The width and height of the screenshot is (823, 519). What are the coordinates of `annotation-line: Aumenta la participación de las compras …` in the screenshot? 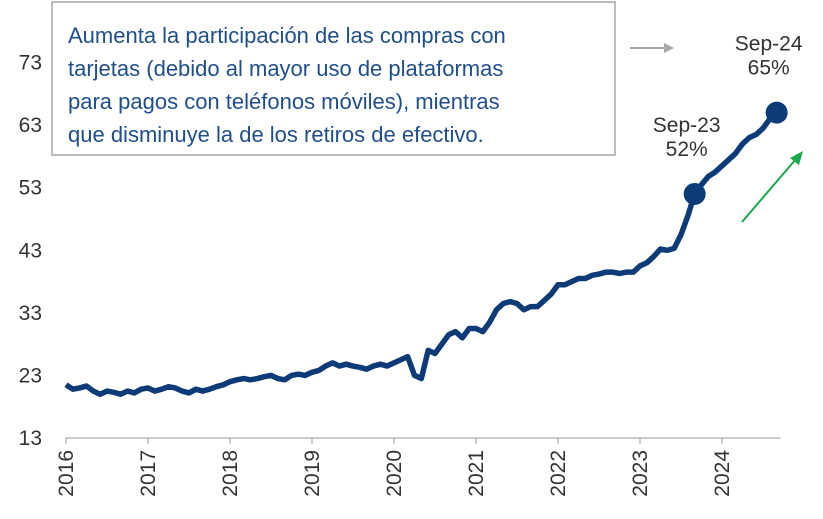 It's located at (287, 35).